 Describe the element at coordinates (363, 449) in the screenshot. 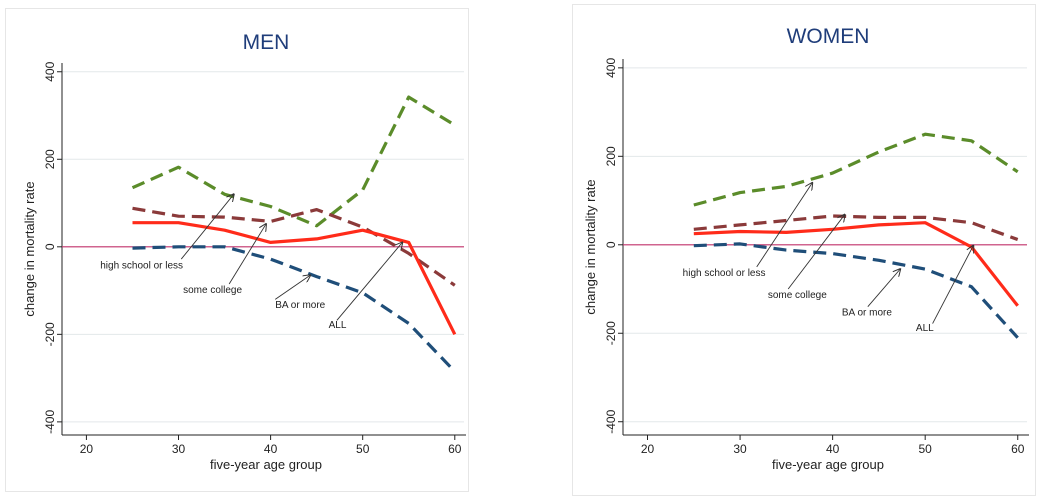

I see `men-x-tick-label: 50` at that location.